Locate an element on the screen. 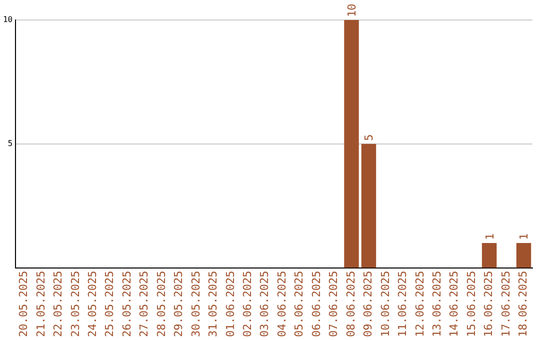 Image resolution: width=540 pixels, height=340 pixels. x-tick-label: 08.06.2025 is located at coordinates (351, 304).